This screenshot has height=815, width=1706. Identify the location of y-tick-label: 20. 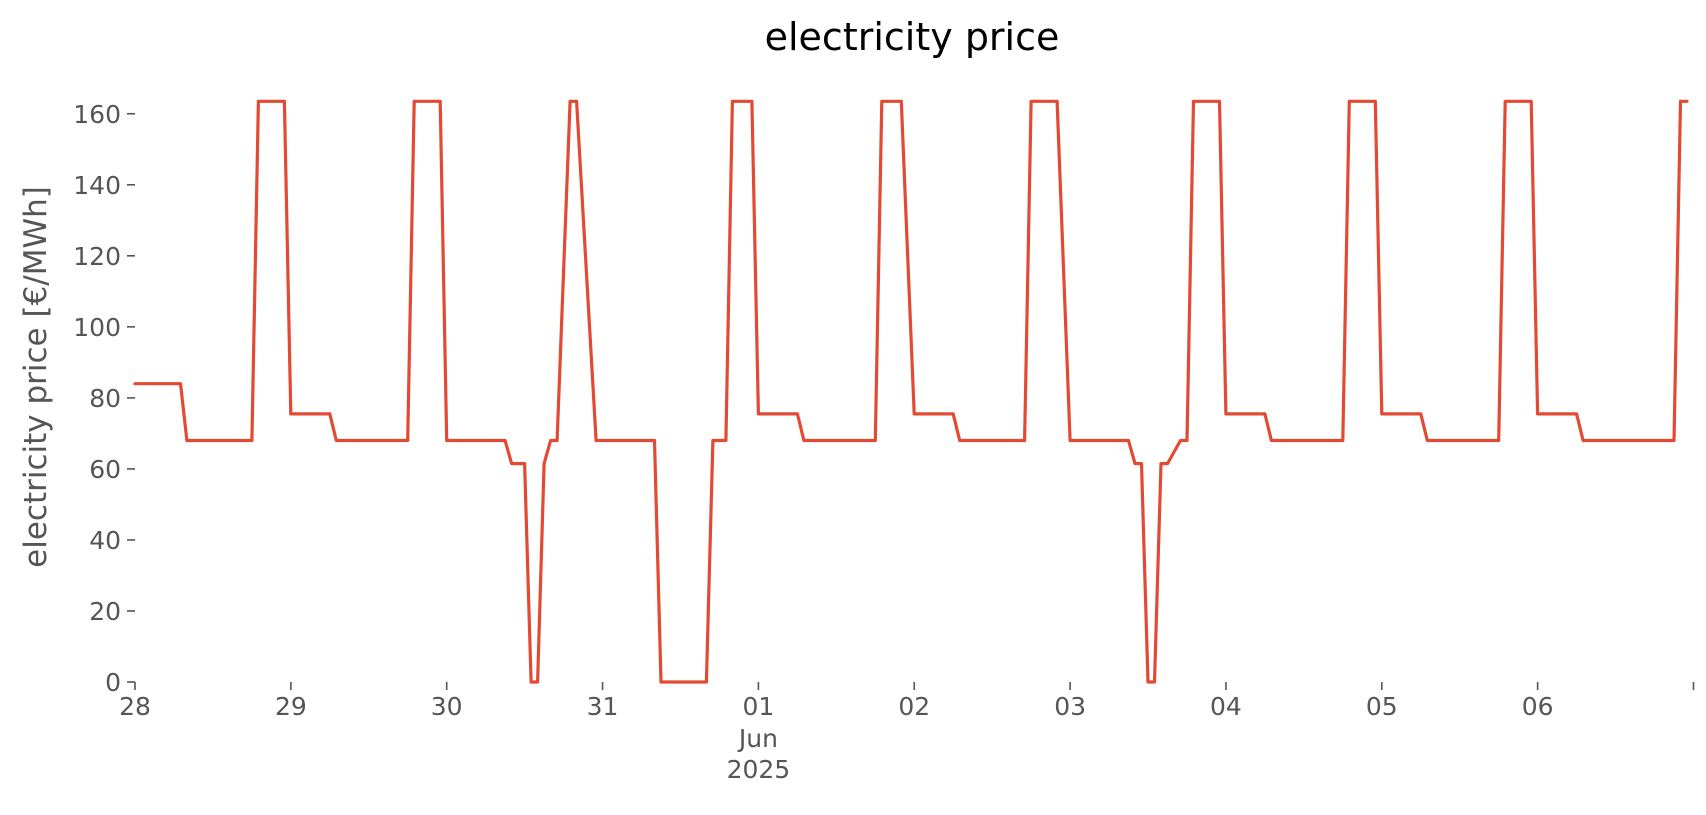
(105, 611).